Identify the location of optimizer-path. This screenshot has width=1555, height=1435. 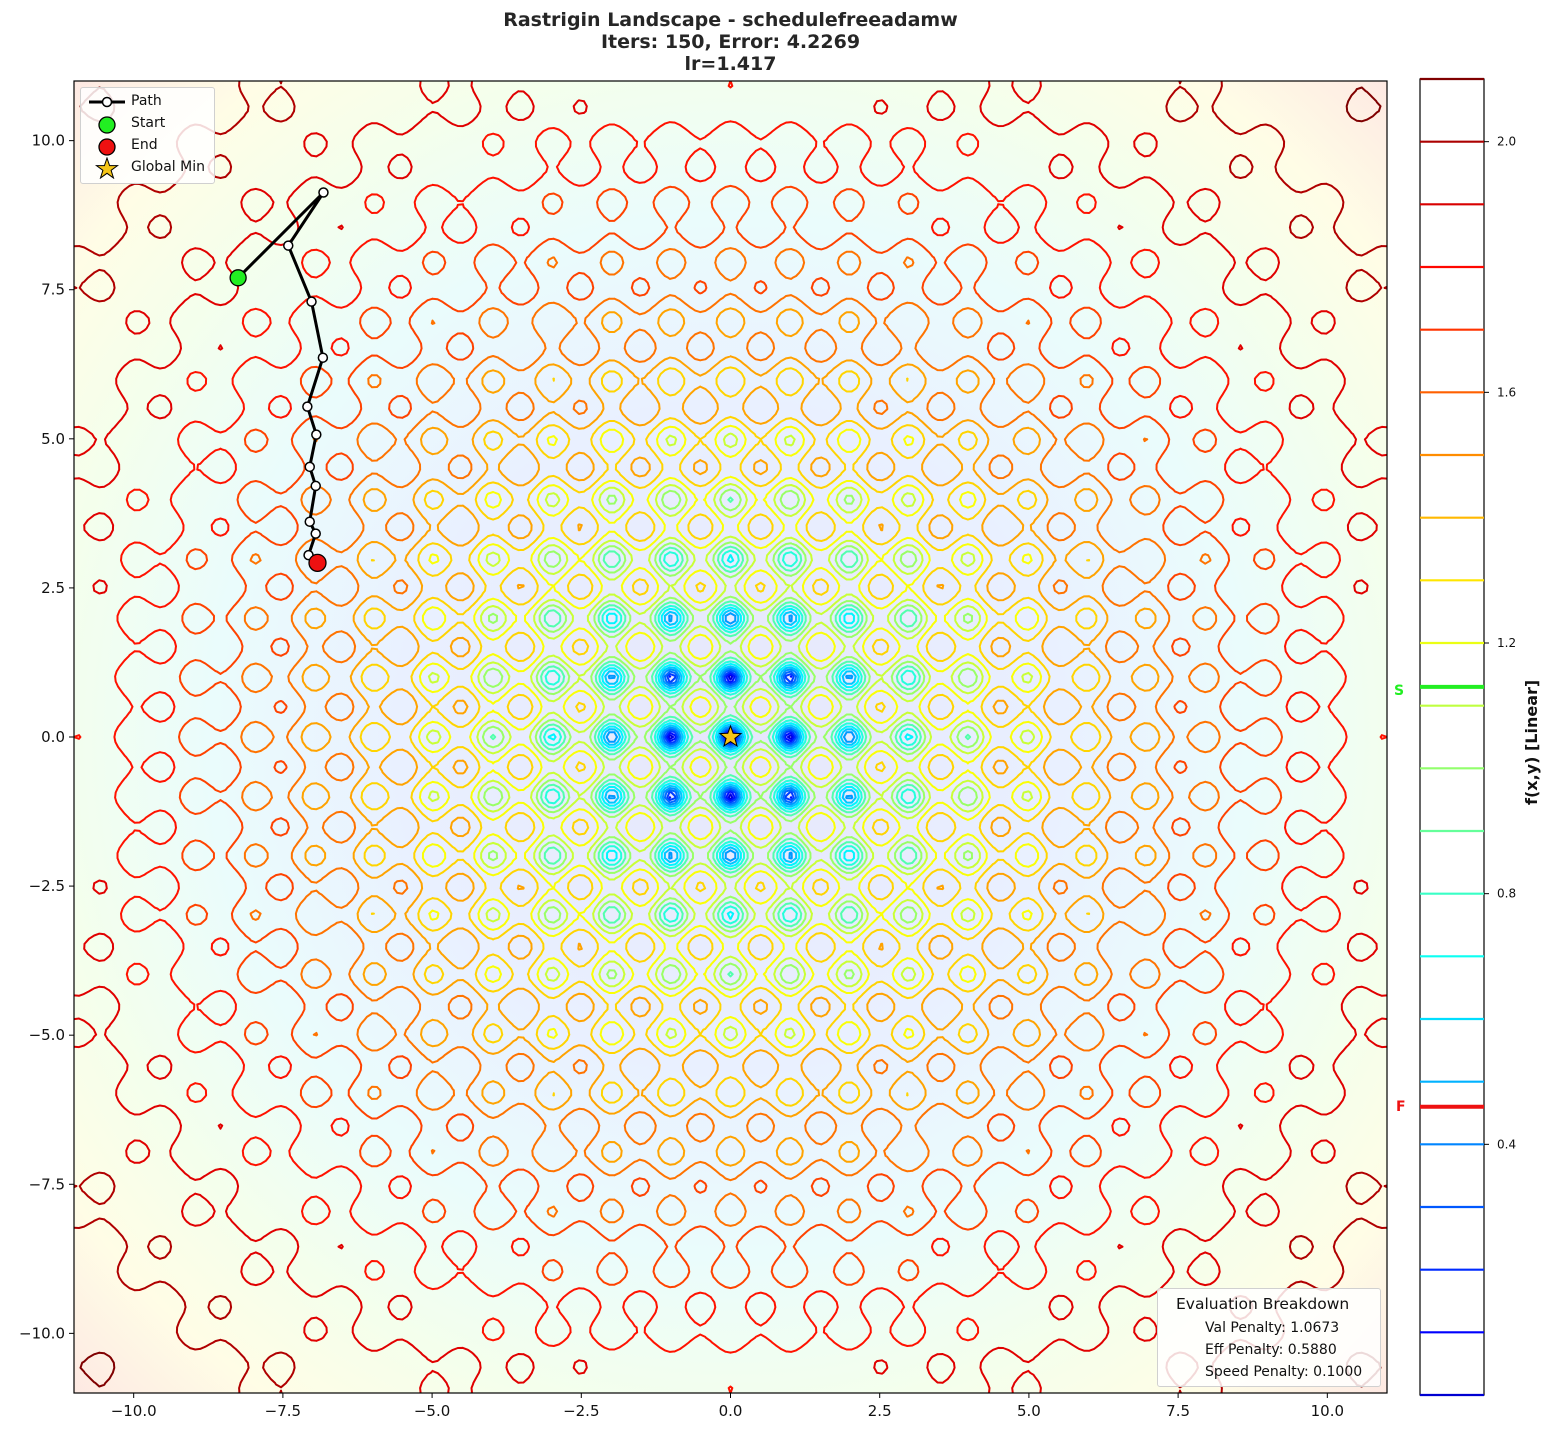
(486, 467).